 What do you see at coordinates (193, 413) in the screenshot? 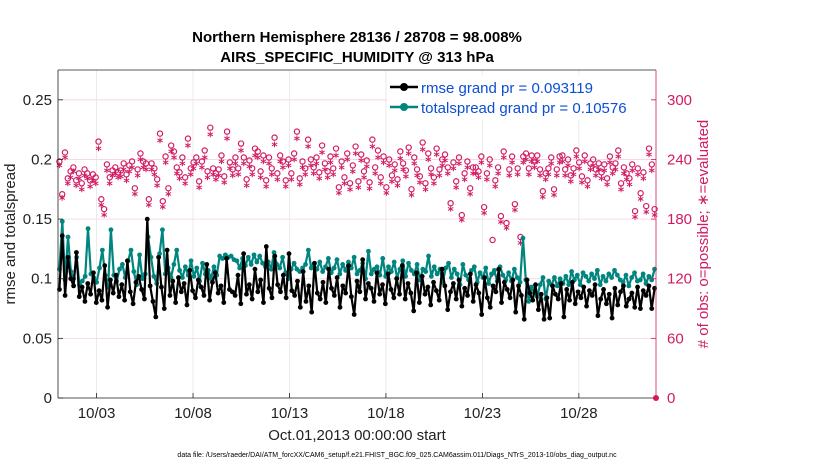
I see `x-tick-label: 10/08` at bounding box center [193, 413].